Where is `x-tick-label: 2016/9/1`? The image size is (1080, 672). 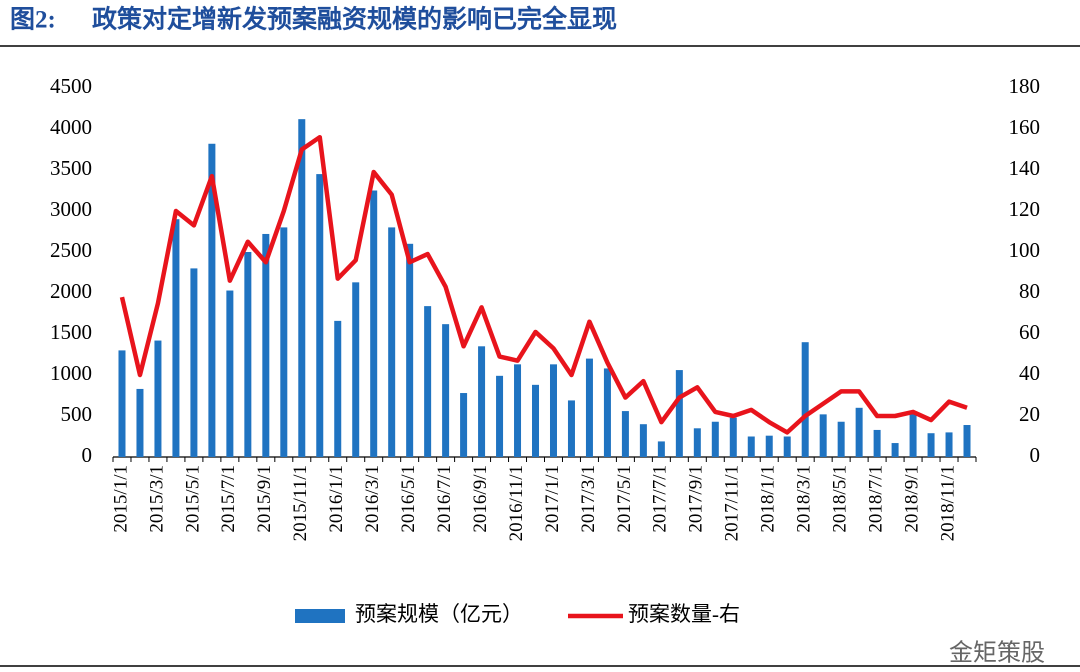 x-tick-label: 2016/9/1 is located at coordinates (480, 499).